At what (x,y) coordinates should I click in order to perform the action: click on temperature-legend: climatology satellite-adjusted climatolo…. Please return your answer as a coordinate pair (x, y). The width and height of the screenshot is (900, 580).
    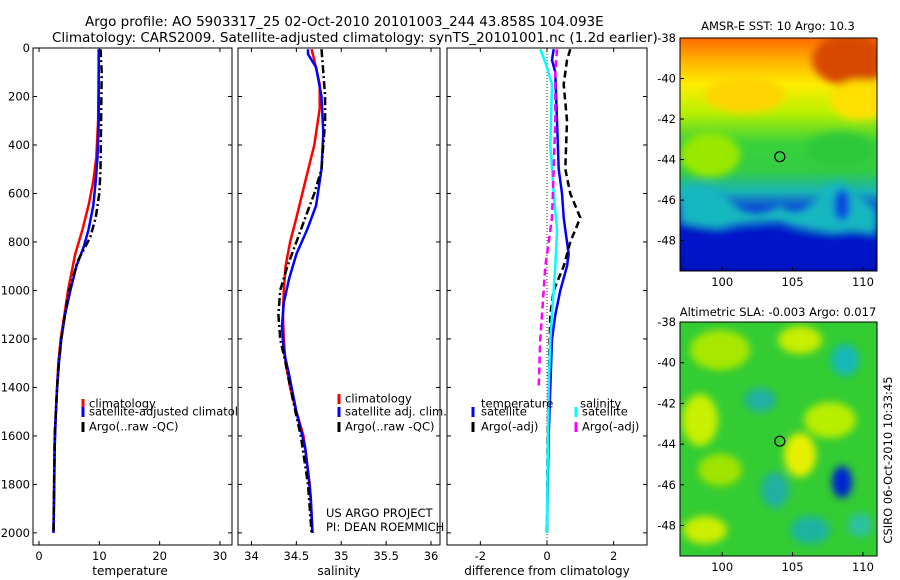
    Looking at the image, I should click on (170, 415).